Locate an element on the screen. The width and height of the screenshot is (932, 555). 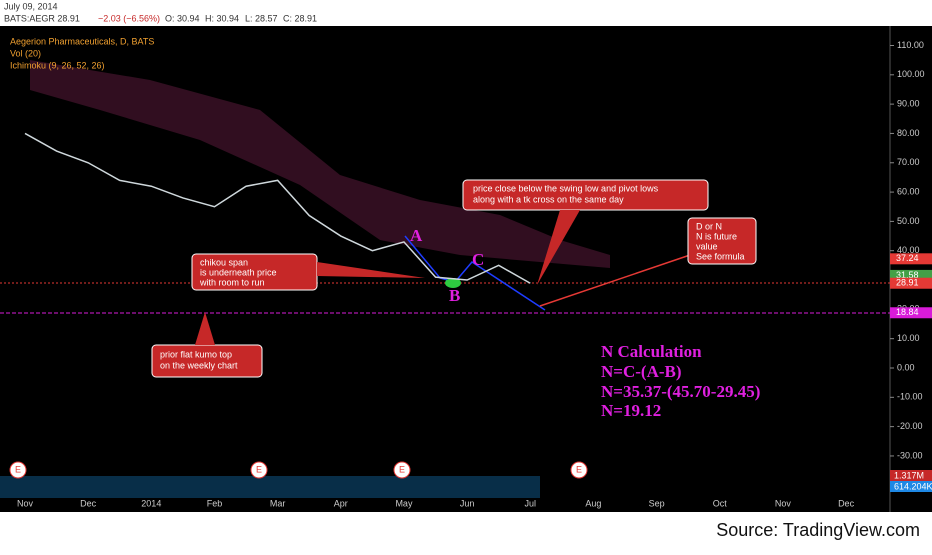
source: Source: TradingView.com is located at coordinates (818, 530).